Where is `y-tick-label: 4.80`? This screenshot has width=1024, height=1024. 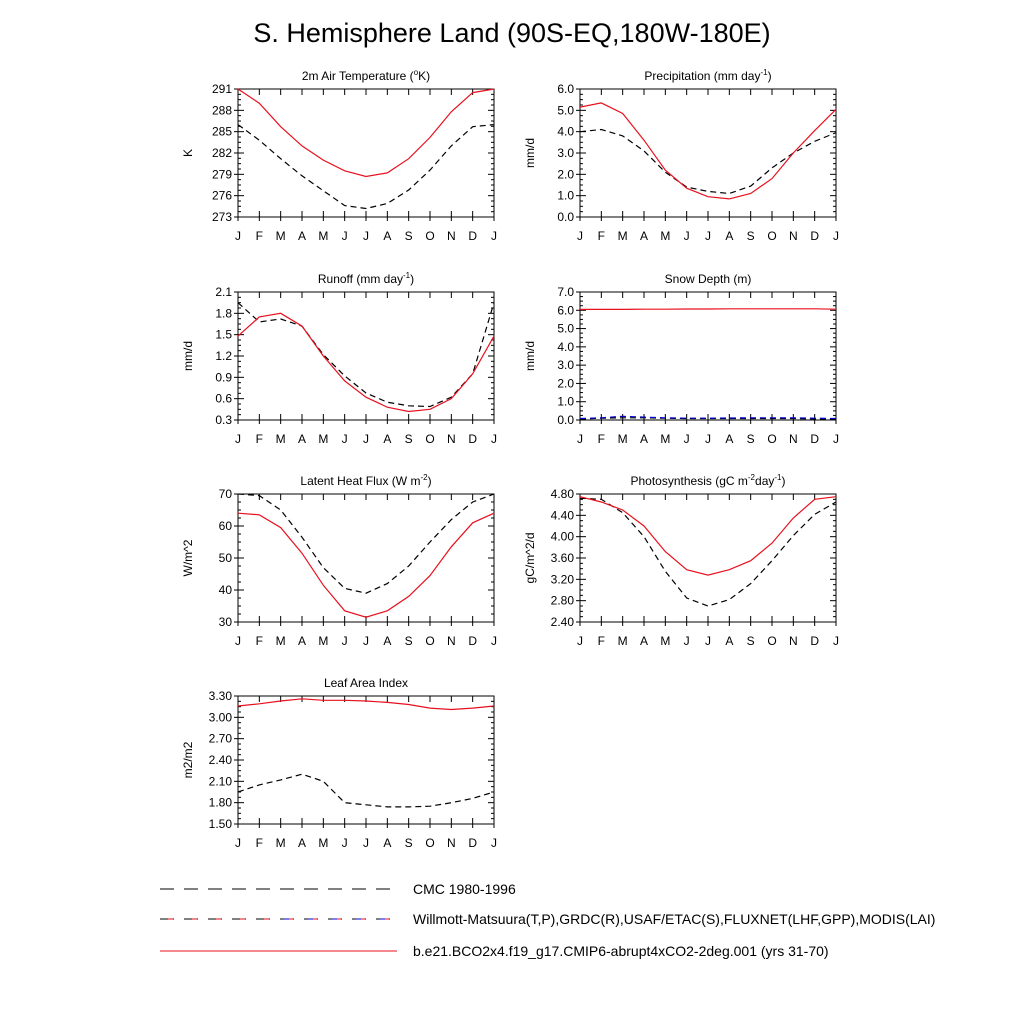 y-tick-label: 4.80 is located at coordinates (563, 494).